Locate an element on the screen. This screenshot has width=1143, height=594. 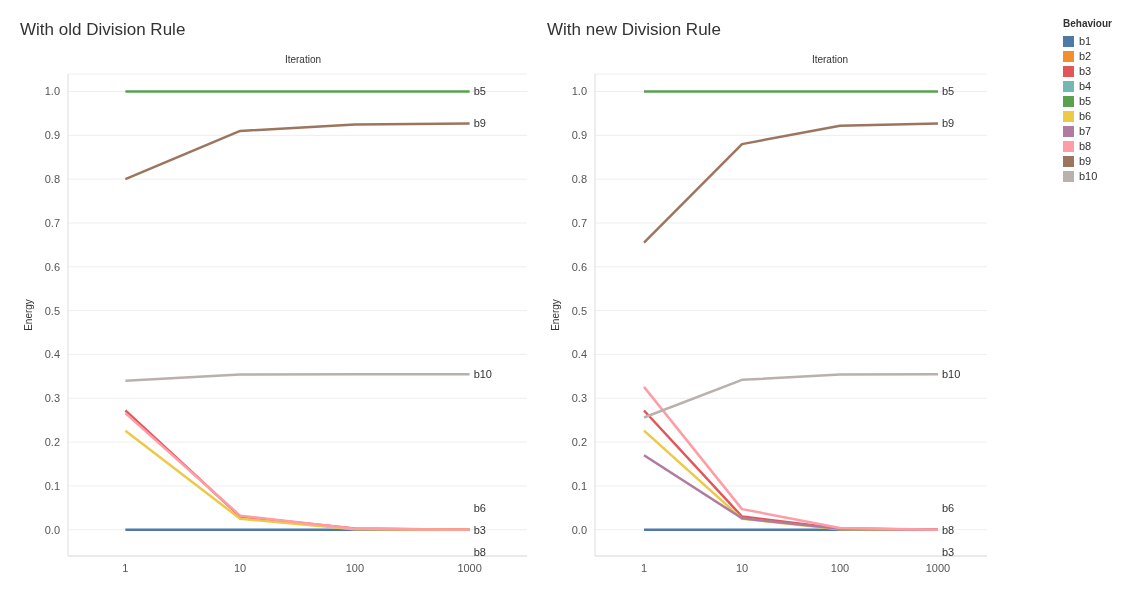
chart-title: With new Division Rule is located at coordinates (634, 30).